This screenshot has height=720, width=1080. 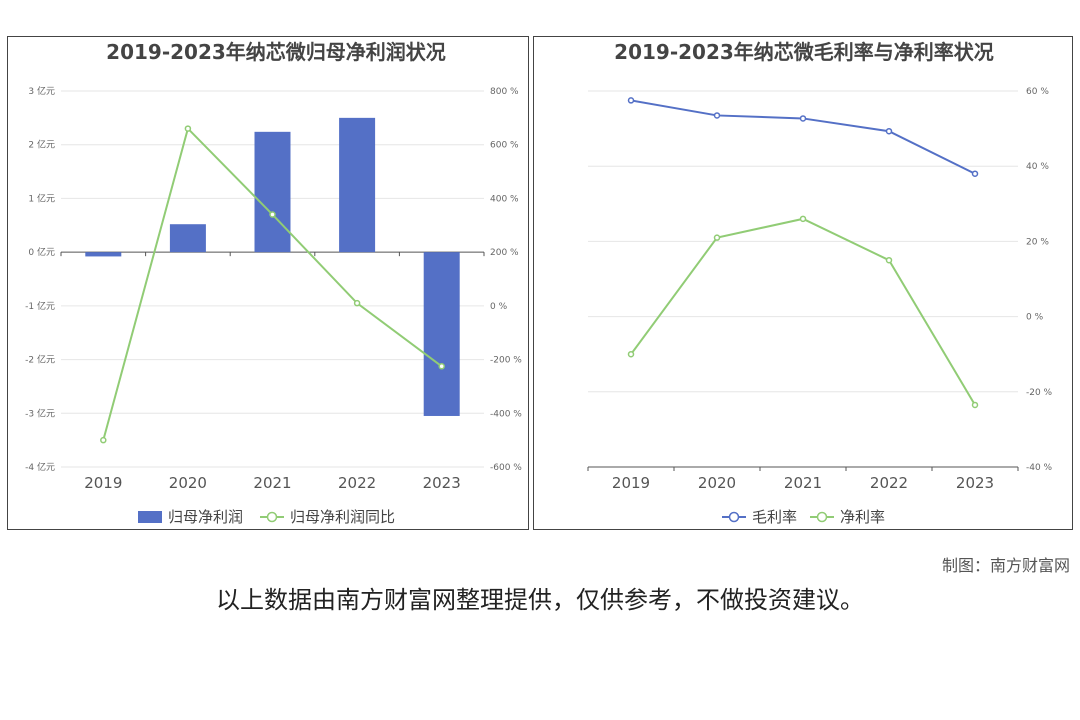 What do you see at coordinates (1037, 242) in the screenshot?
I see `right-axis-tick-label: 20 %` at bounding box center [1037, 242].